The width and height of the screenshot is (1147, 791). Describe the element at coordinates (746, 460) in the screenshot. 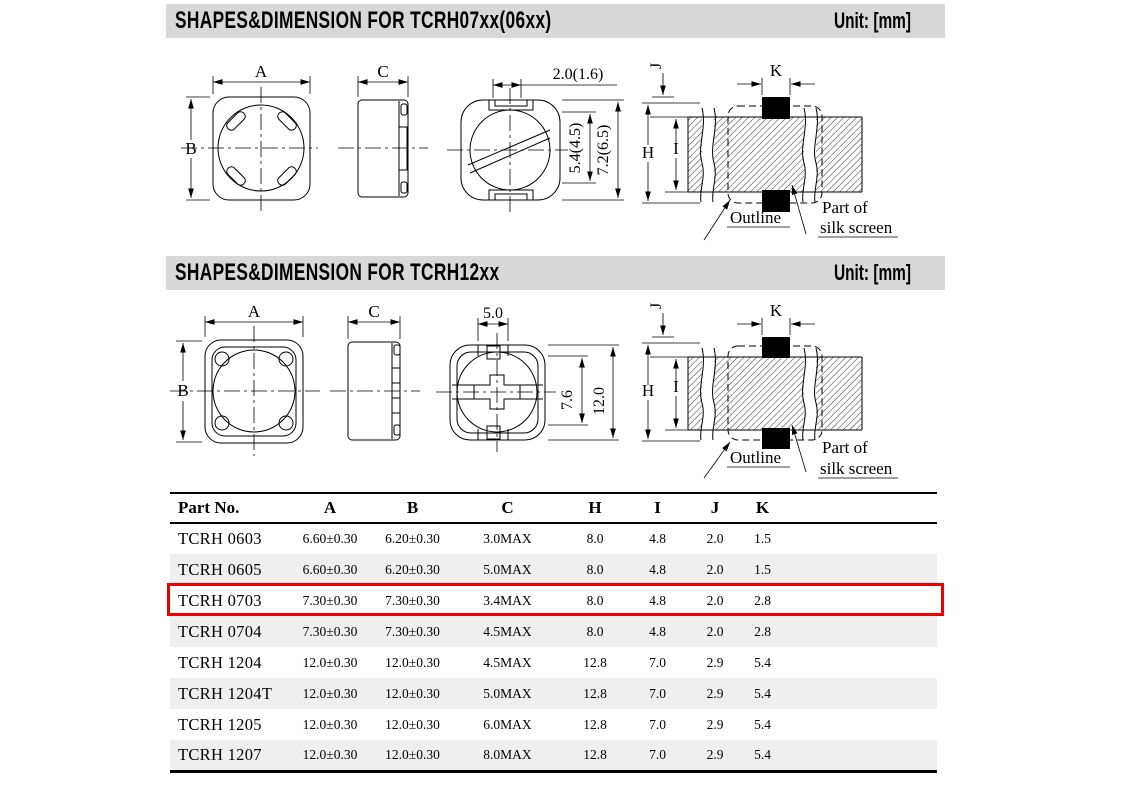

I see `outline-callout: Outline` at that location.